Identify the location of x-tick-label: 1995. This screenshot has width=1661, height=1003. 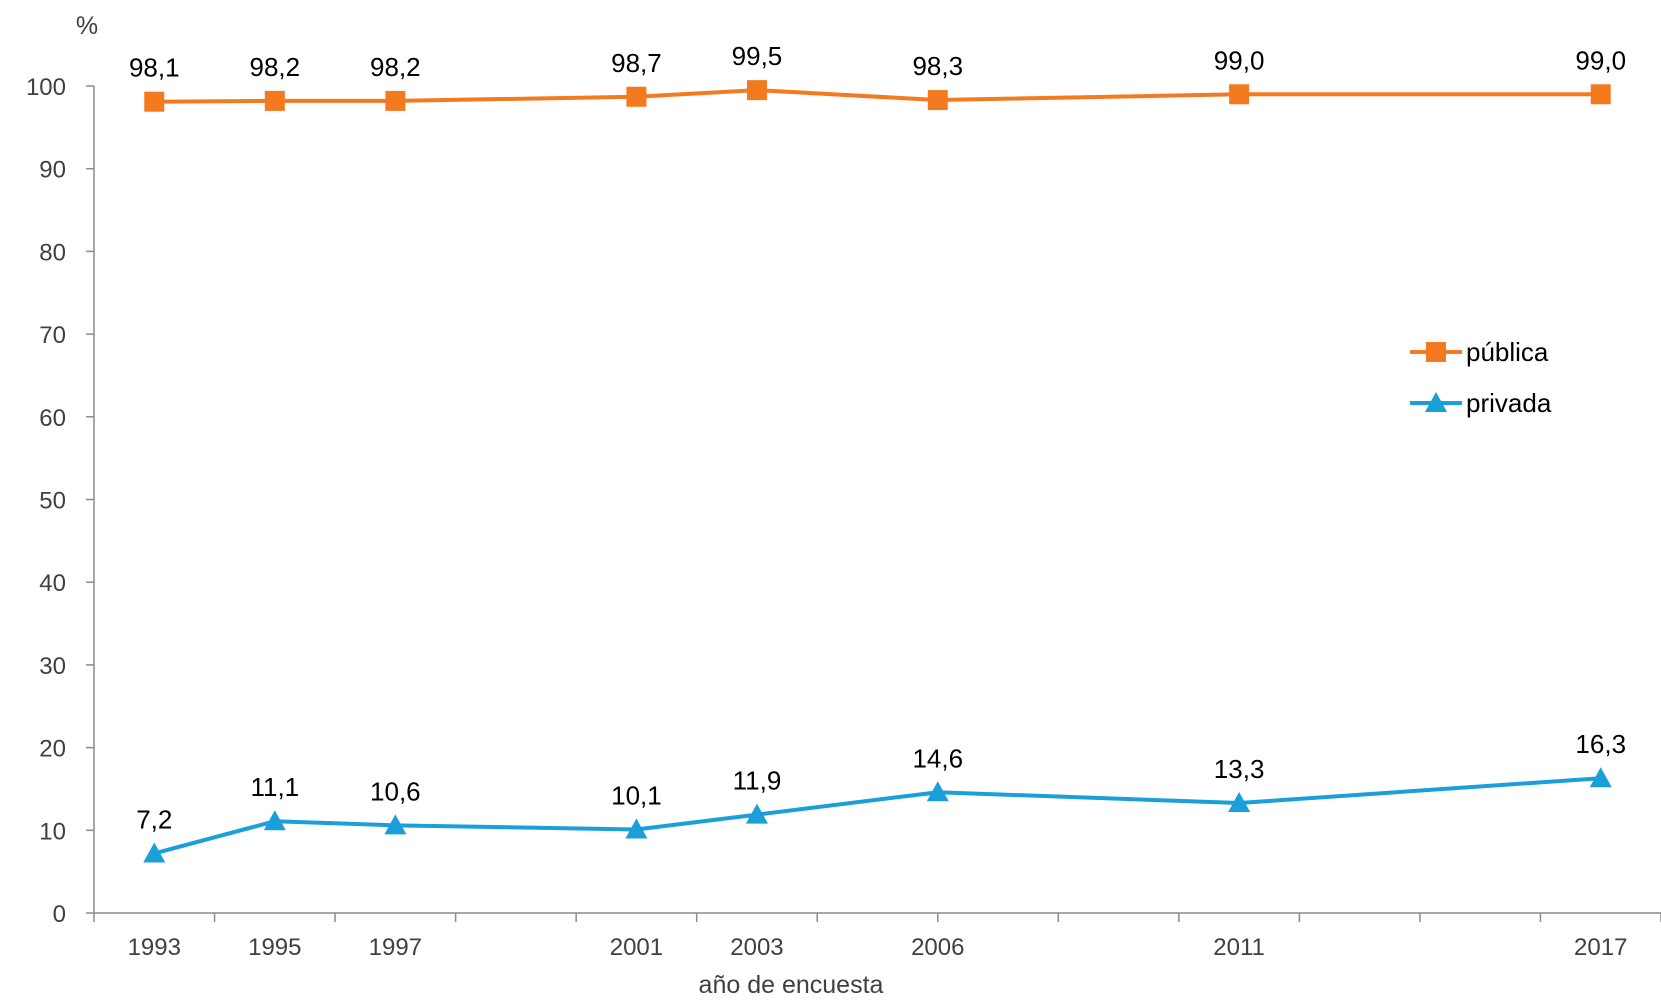
(274, 947).